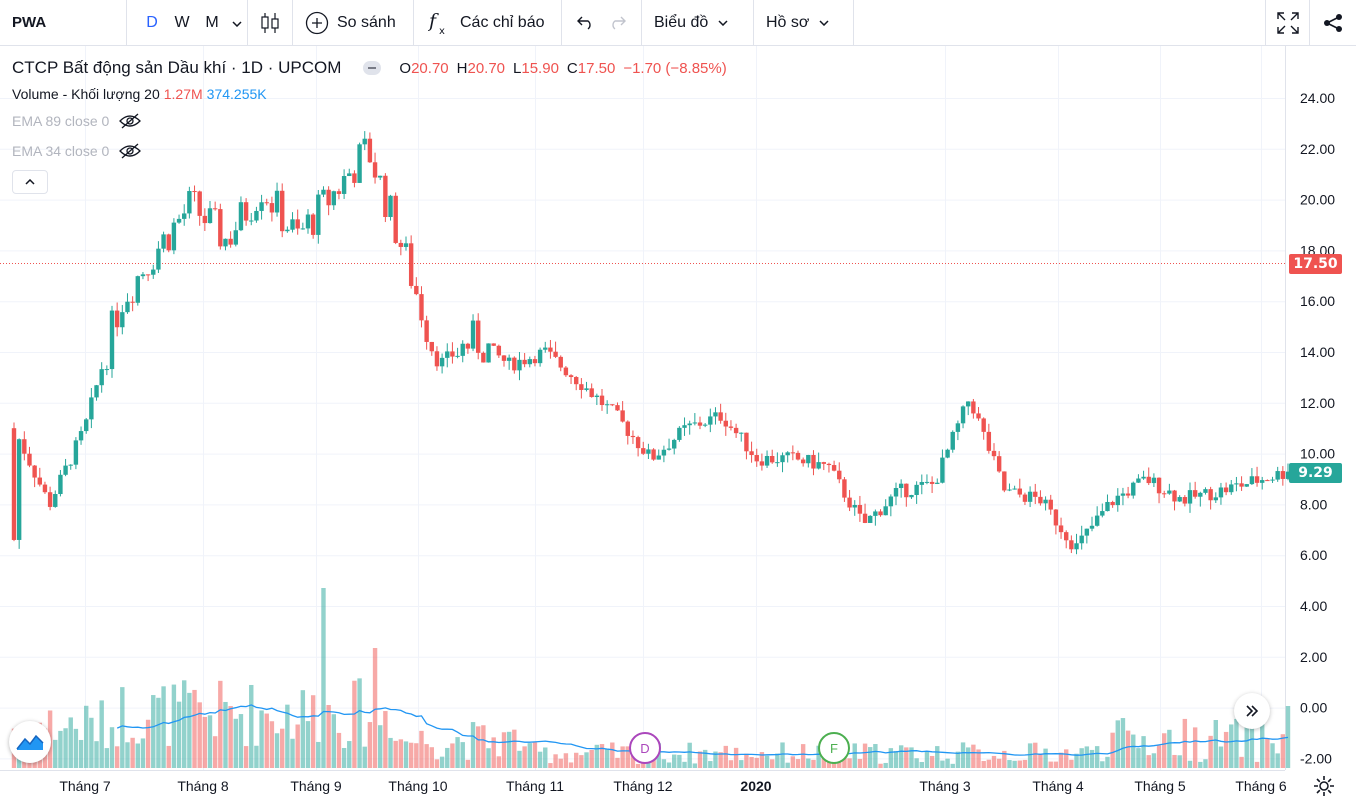 The image size is (1356, 806). What do you see at coordinates (152, 22) in the screenshot?
I see `interval-d-button: D` at bounding box center [152, 22].